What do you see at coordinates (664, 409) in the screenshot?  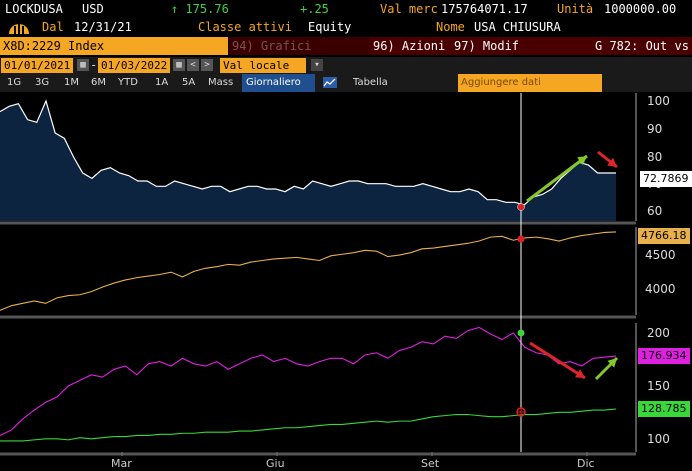 I see `last-value-tag-green: 128.785` at bounding box center [664, 409].